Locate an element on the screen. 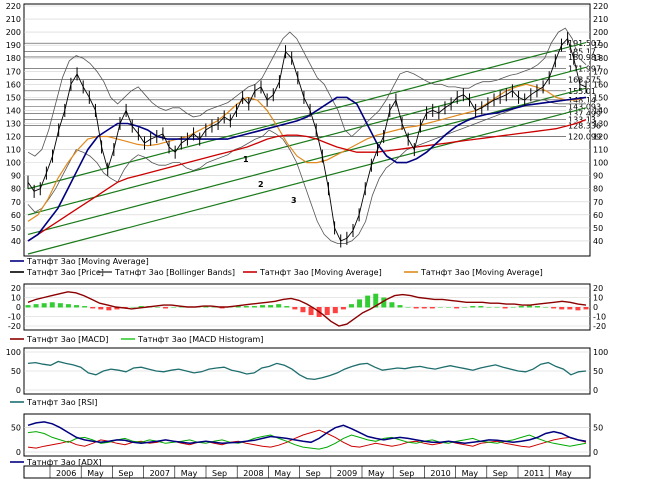 The image size is (650, 479). legend-label: Татнфт 3ао [Moving Average] is located at coordinates (481, 272).